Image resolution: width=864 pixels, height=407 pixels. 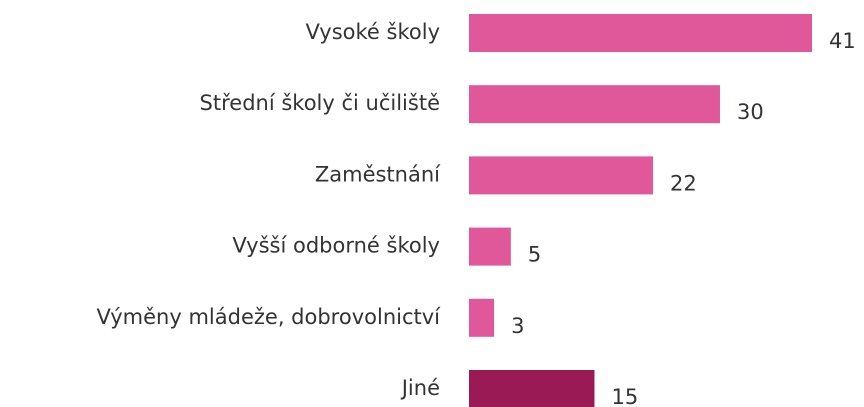 I want to click on category-label: Zaměstnání, so click(x=378, y=174).